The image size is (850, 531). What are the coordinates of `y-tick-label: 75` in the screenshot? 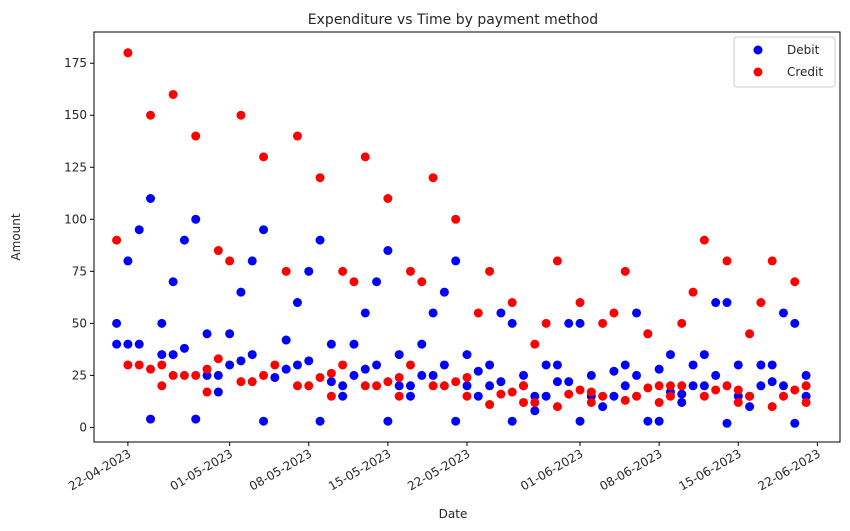 It's located at (79, 271).